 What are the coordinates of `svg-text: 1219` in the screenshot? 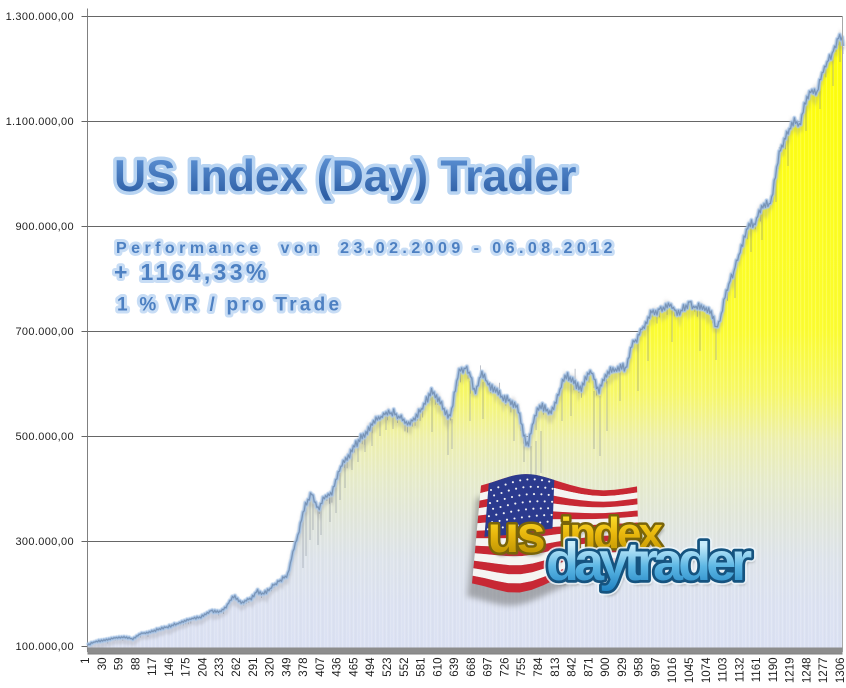 It's located at (791, 671).